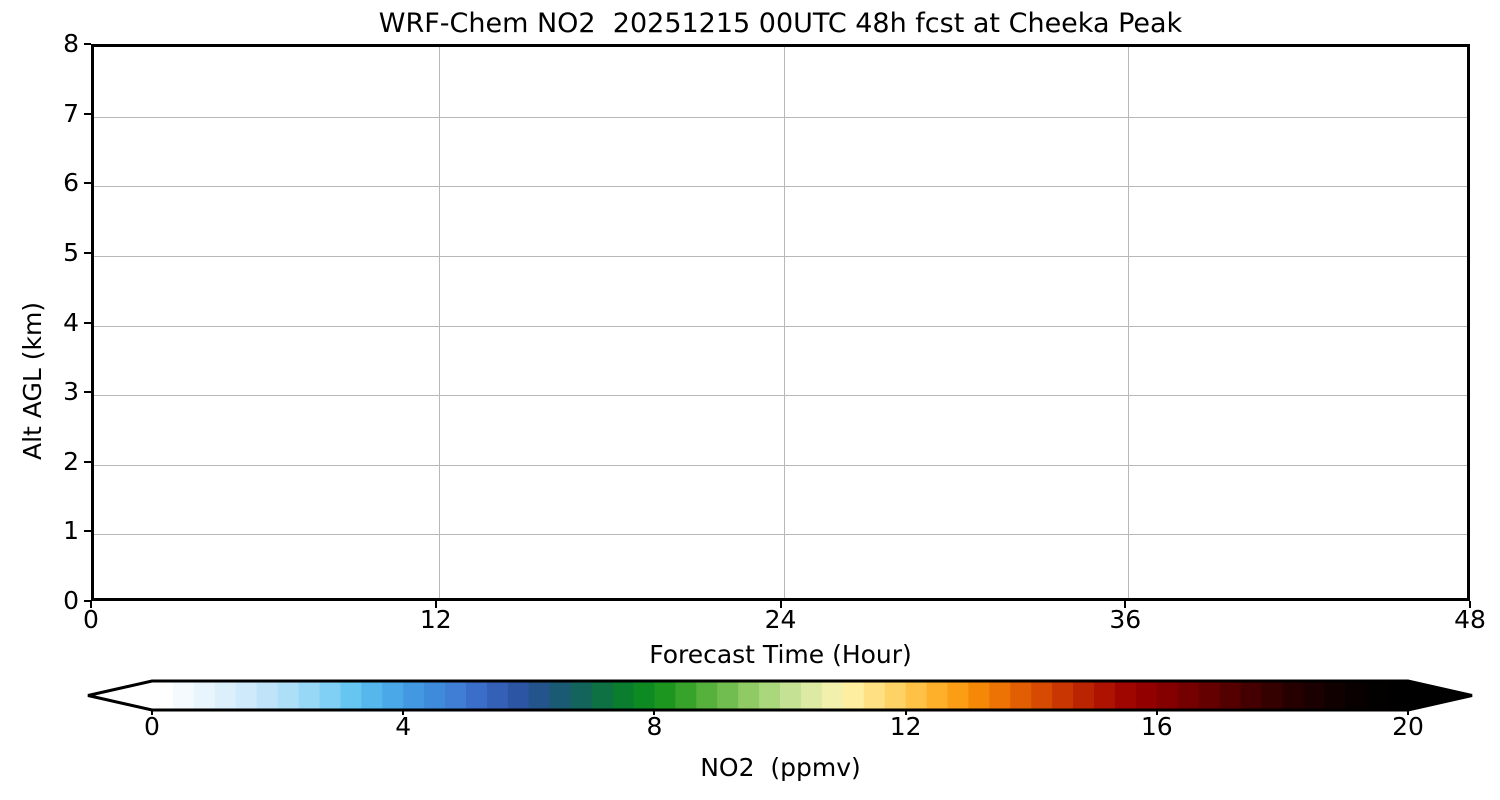 This screenshot has width=1500, height=800. Describe the element at coordinates (71, 531) in the screenshot. I see `y-axis-tick-label: 1` at that location.